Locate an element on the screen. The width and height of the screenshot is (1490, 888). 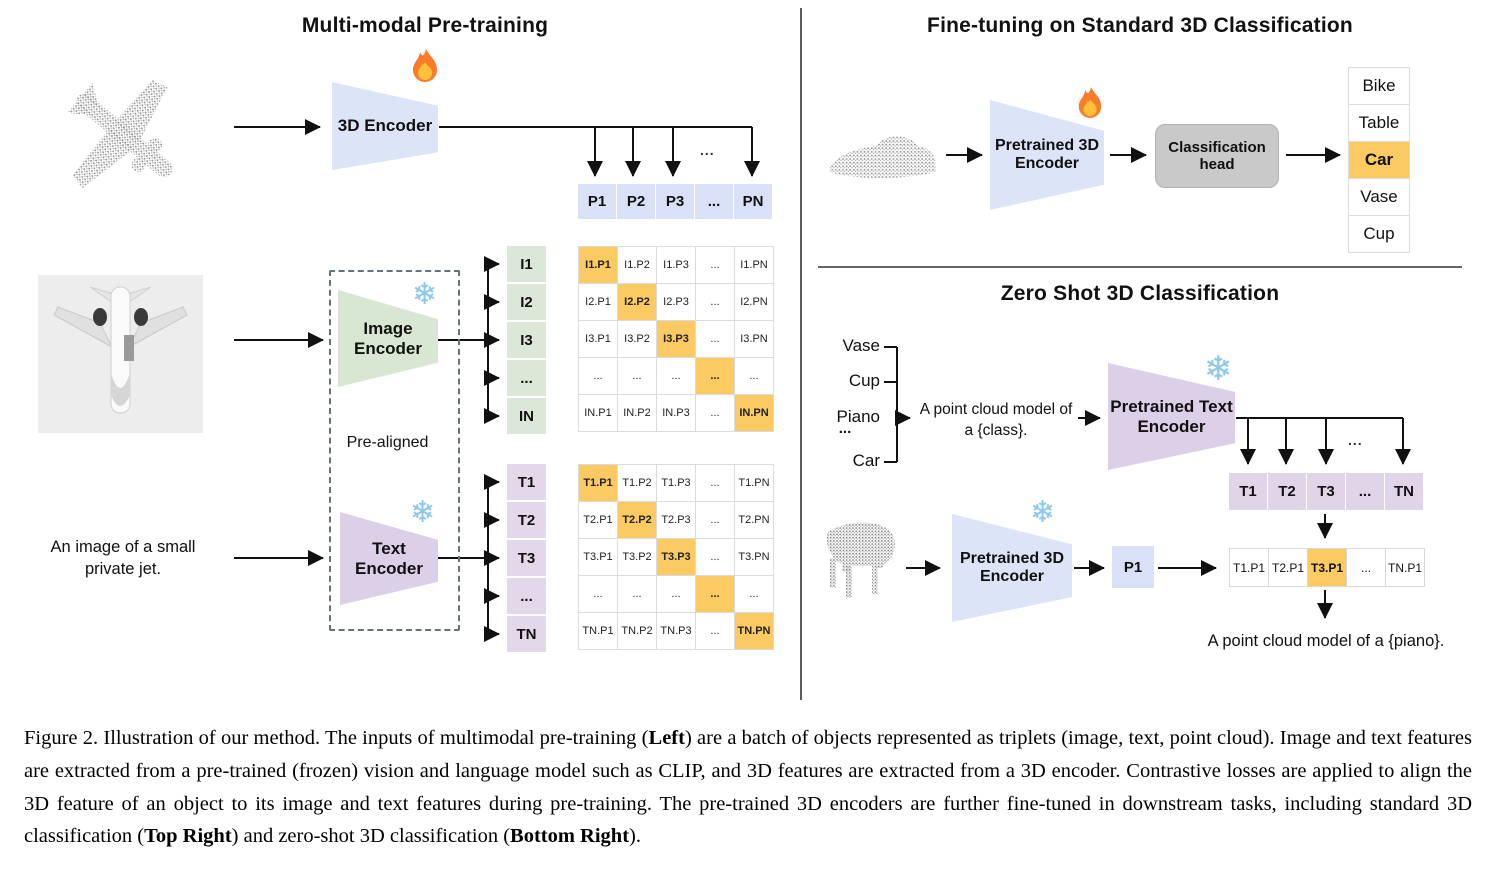
caption-bold-segment: Bottom Right is located at coordinates (570, 836).